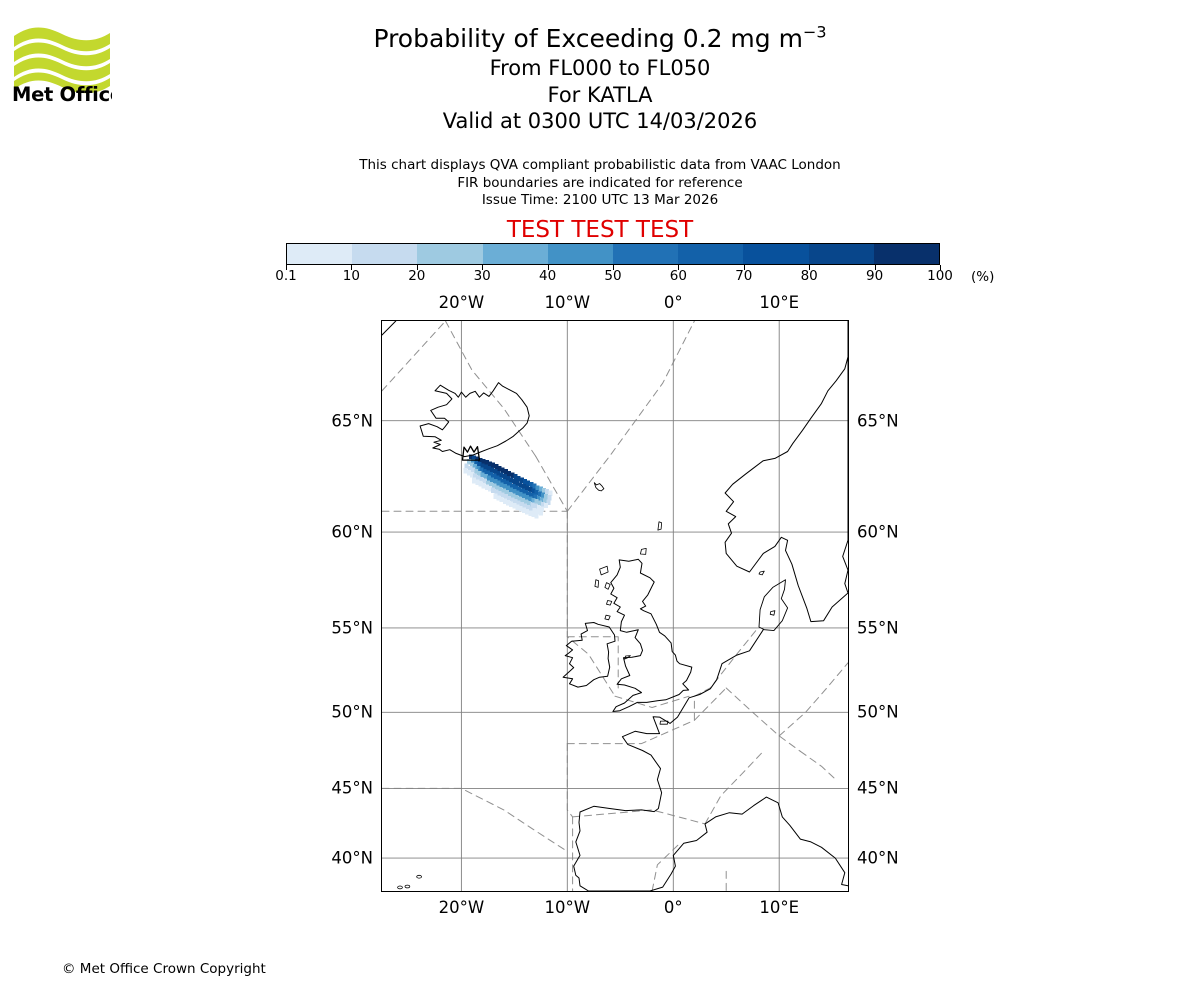 This screenshot has height=1000, width=1200. What do you see at coordinates (718, 843) in the screenshot?
I see `coastline-mediterranean` at bounding box center [718, 843].